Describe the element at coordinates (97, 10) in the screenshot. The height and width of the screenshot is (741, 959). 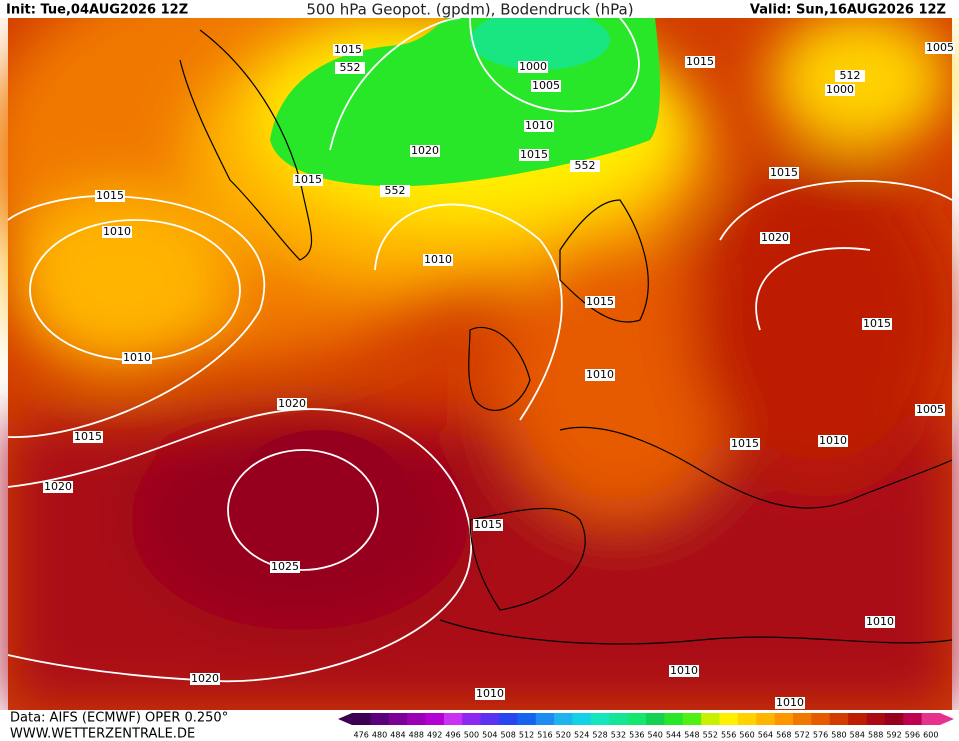
I see `init-time: Init: Tue,04AUG2026 12Z` at that location.